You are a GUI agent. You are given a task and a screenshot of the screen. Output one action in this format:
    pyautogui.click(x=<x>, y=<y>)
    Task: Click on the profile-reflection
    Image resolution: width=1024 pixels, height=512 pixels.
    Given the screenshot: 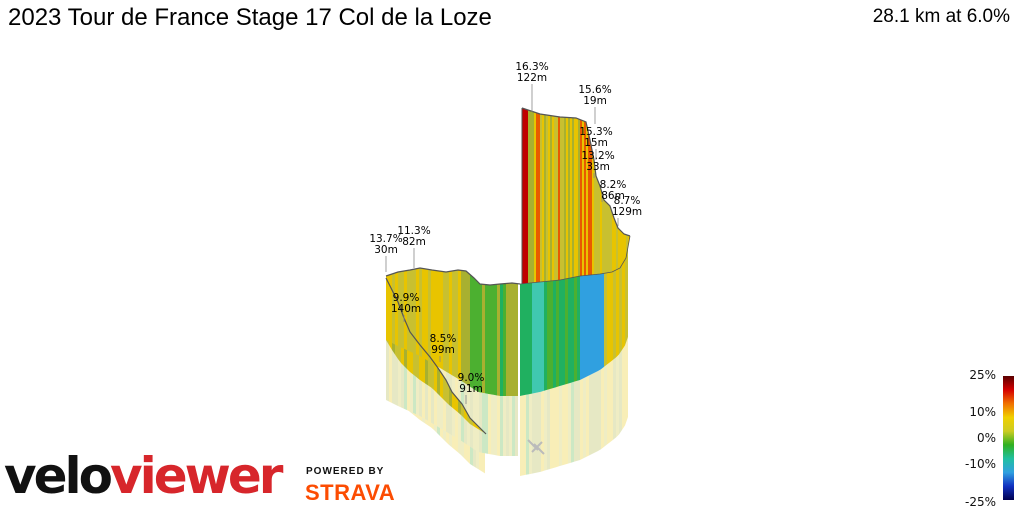 What is the action you would take?
    pyautogui.click(x=507, y=406)
    